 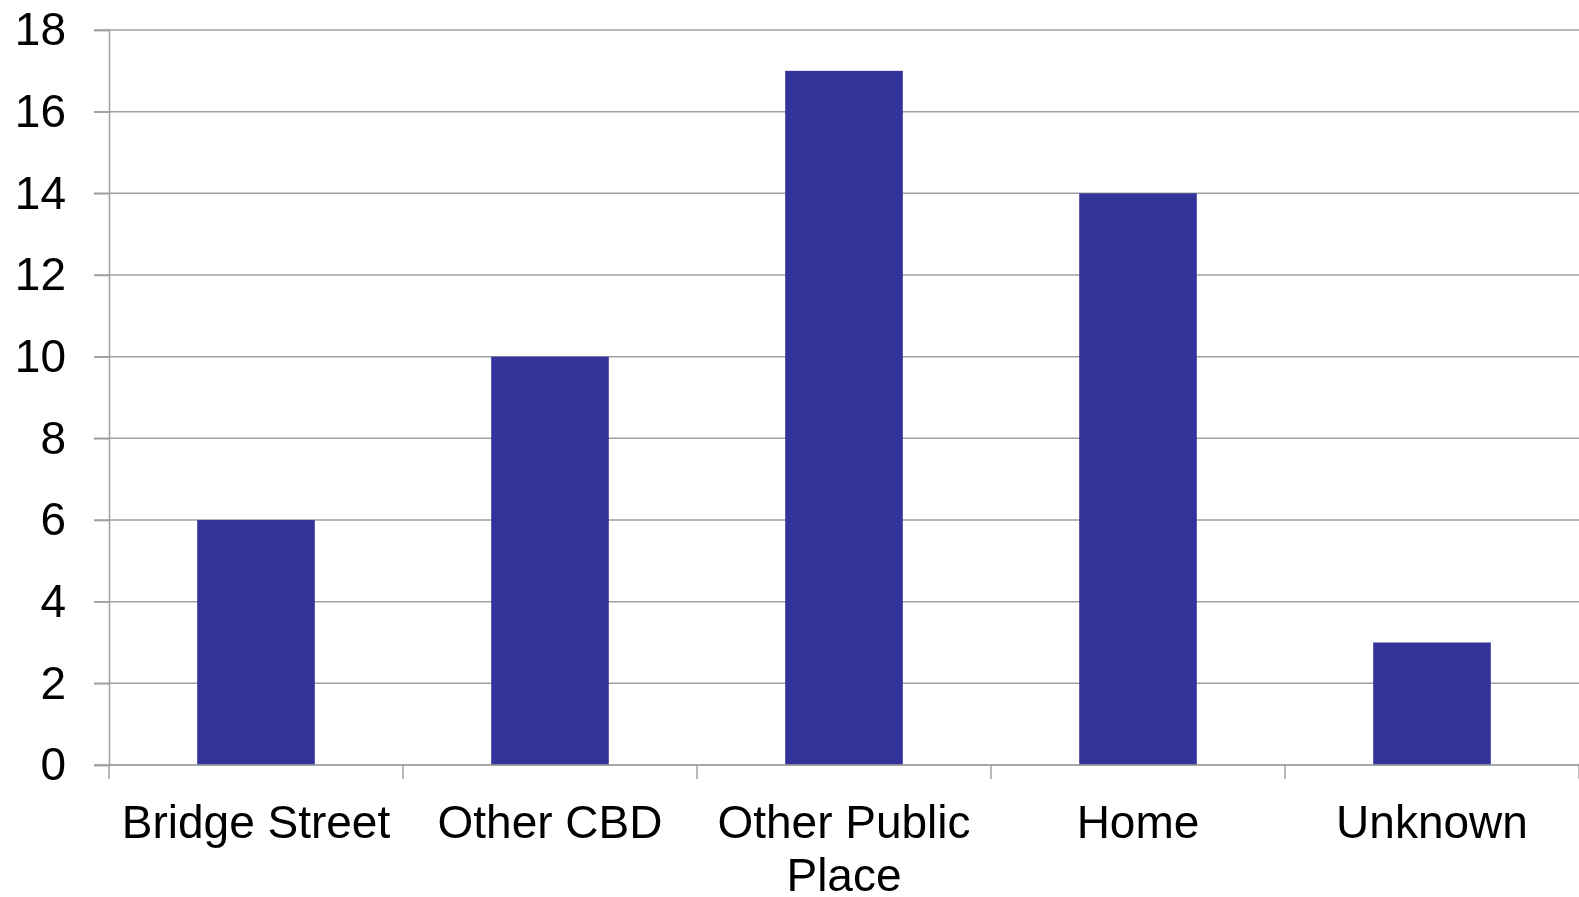 I want to click on y-tick-label: 12, so click(x=40, y=274).